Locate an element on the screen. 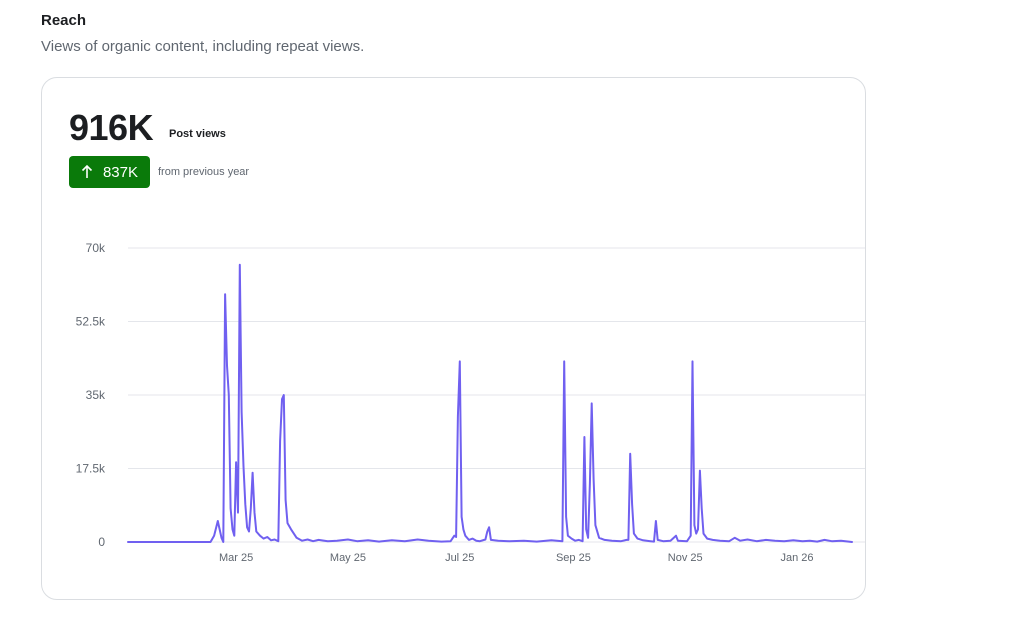 The width and height of the screenshot is (1024, 629). x-tick-label: May 25 is located at coordinates (348, 558).